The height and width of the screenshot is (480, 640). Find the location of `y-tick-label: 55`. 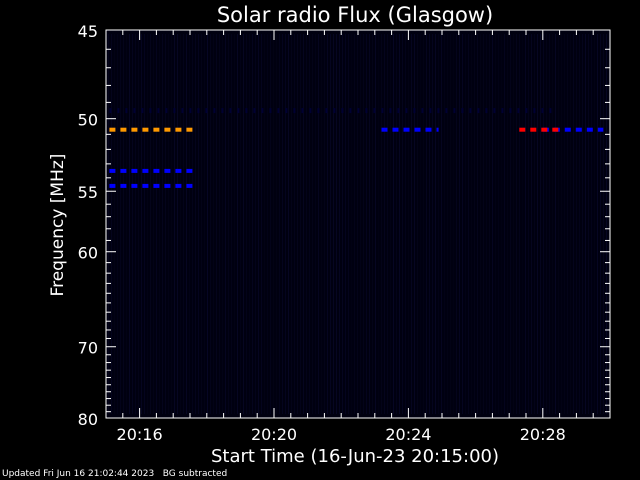

y-tick-label: 55 is located at coordinates (88, 192).